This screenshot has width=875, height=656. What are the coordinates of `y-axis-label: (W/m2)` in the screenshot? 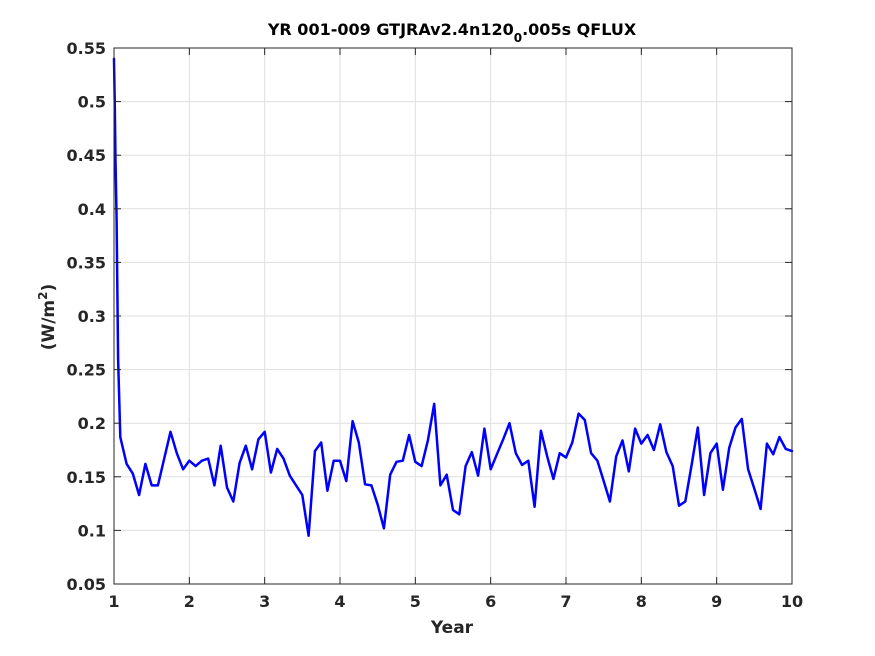 It's located at (47, 317).